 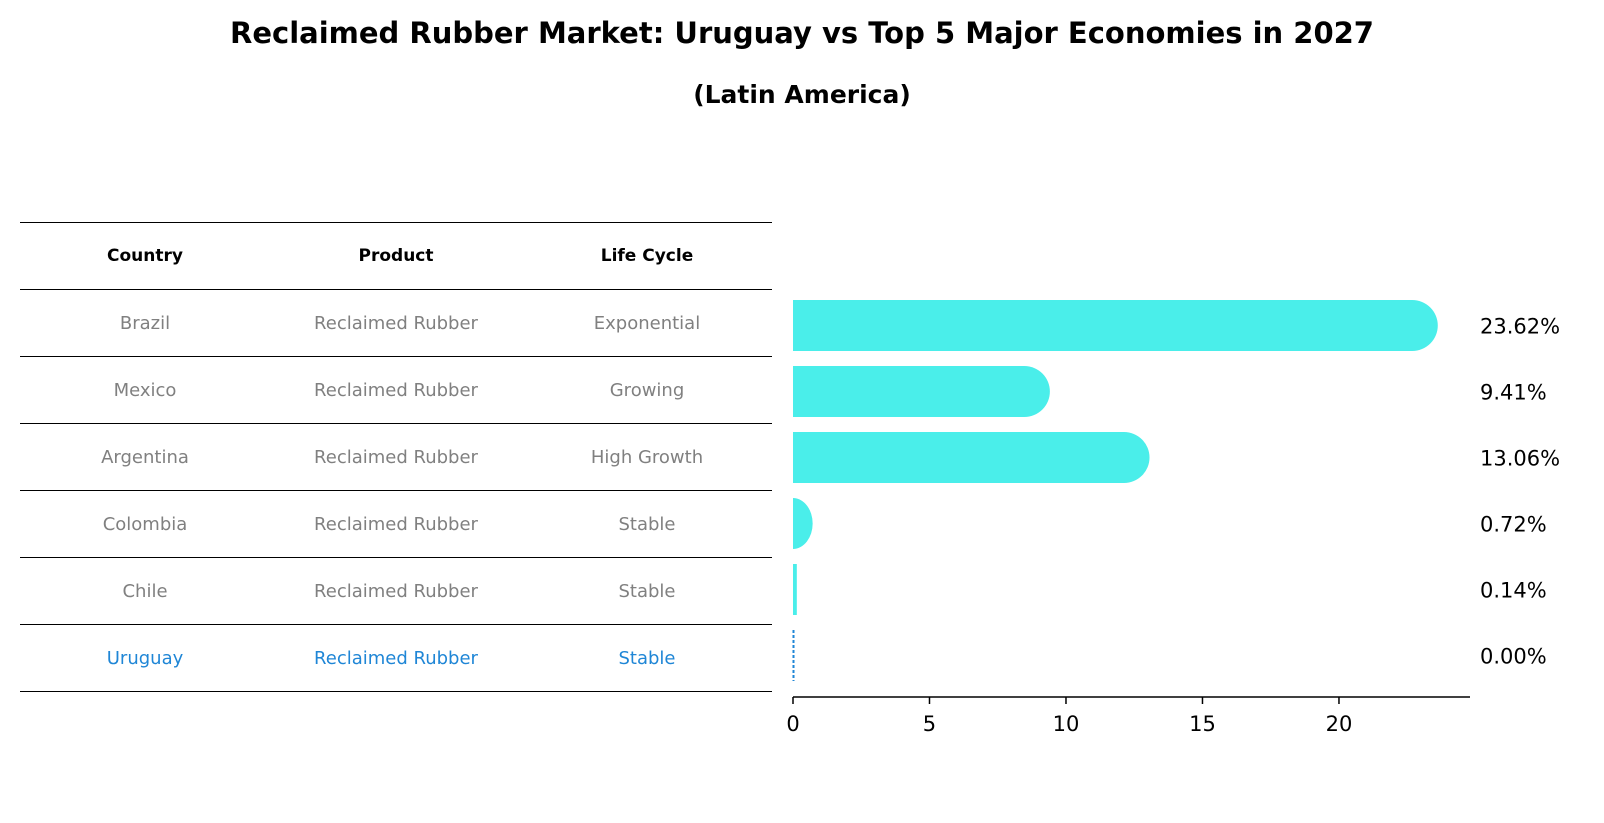 What do you see at coordinates (145, 524) in the screenshot?
I see `cell-country: Colombia` at bounding box center [145, 524].